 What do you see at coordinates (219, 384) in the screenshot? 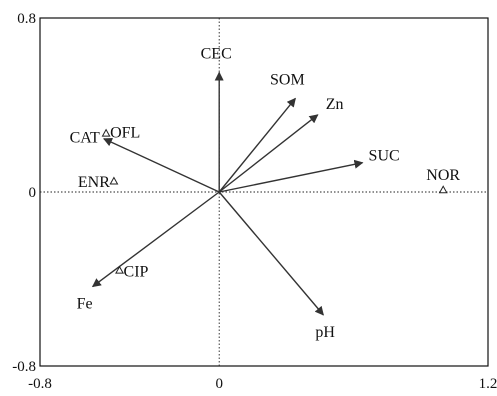
I see `x-tick-label: 0` at bounding box center [219, 384].